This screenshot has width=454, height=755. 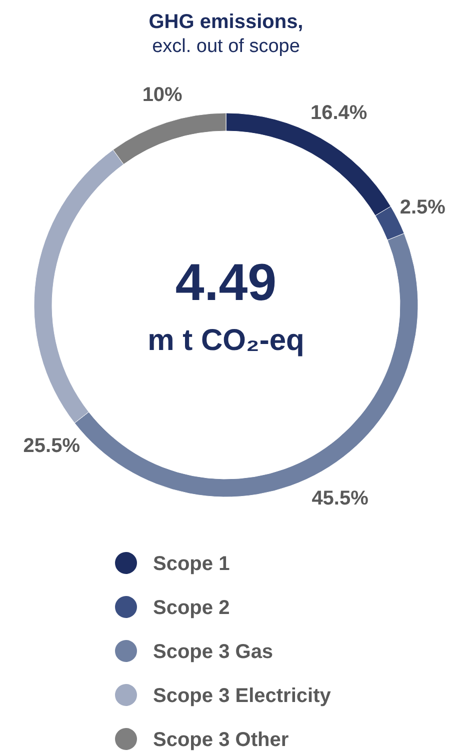 I want to click on data-label: 16.4%, so click(x=339, y=113).